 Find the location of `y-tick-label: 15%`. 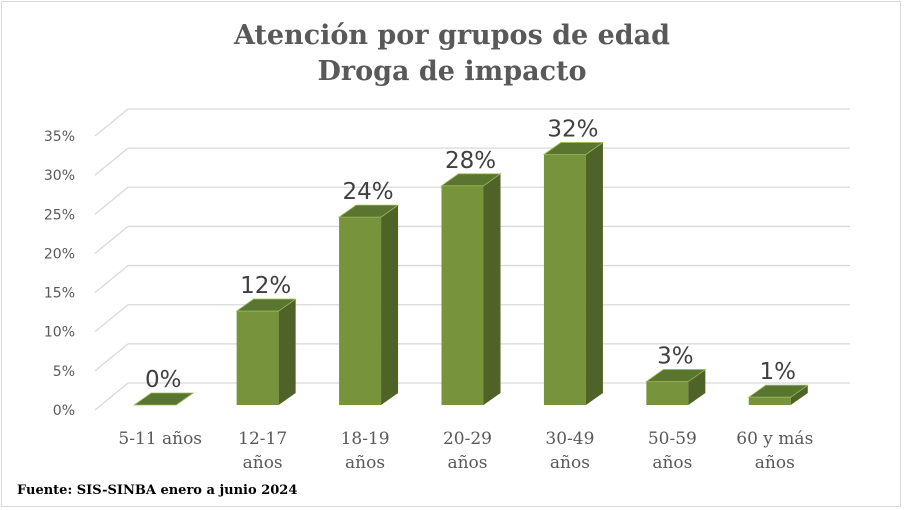

y-tick-label: 15% is located at coordinates (59, 294).